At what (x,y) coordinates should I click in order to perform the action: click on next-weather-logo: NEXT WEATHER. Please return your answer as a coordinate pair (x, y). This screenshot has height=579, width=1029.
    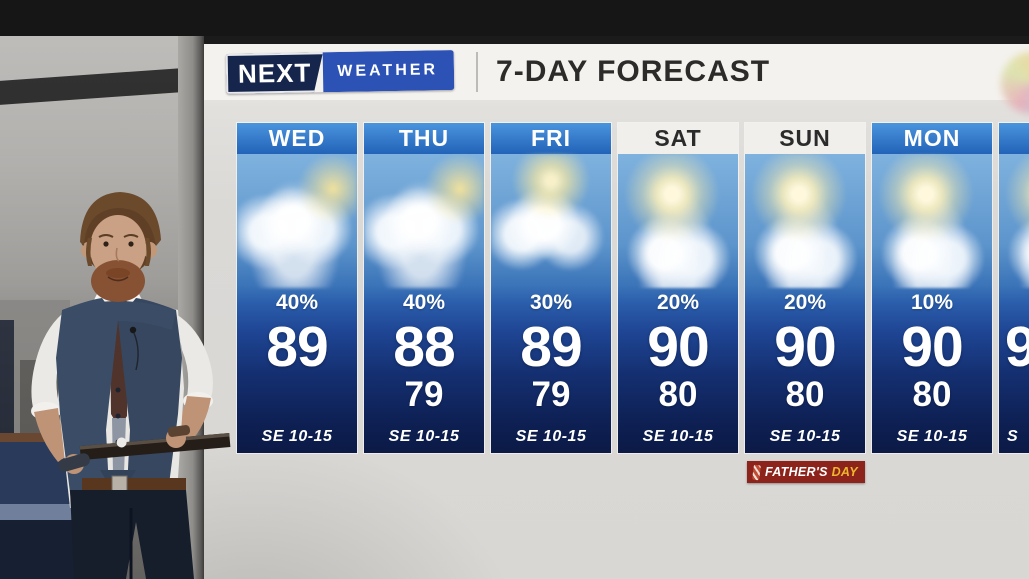
    Looking at the image, I should click on (340, 72).